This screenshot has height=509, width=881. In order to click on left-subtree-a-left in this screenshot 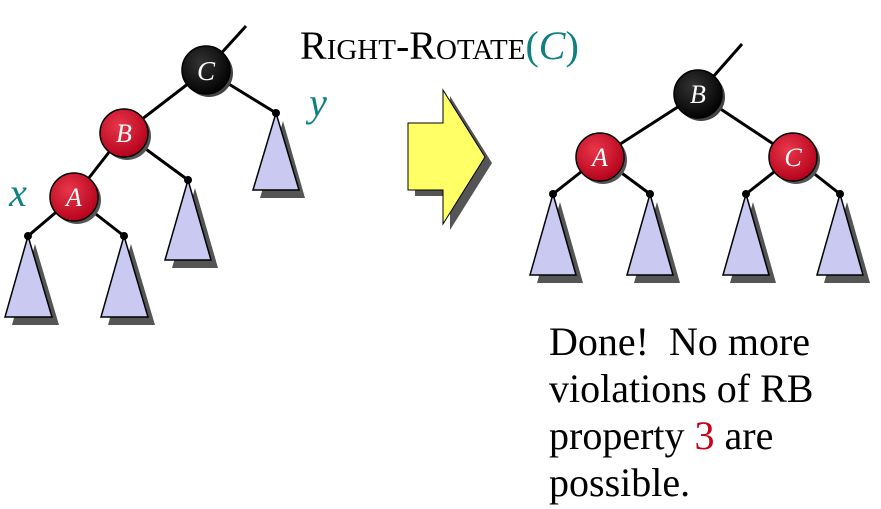, I will do `click(31, 278)`.